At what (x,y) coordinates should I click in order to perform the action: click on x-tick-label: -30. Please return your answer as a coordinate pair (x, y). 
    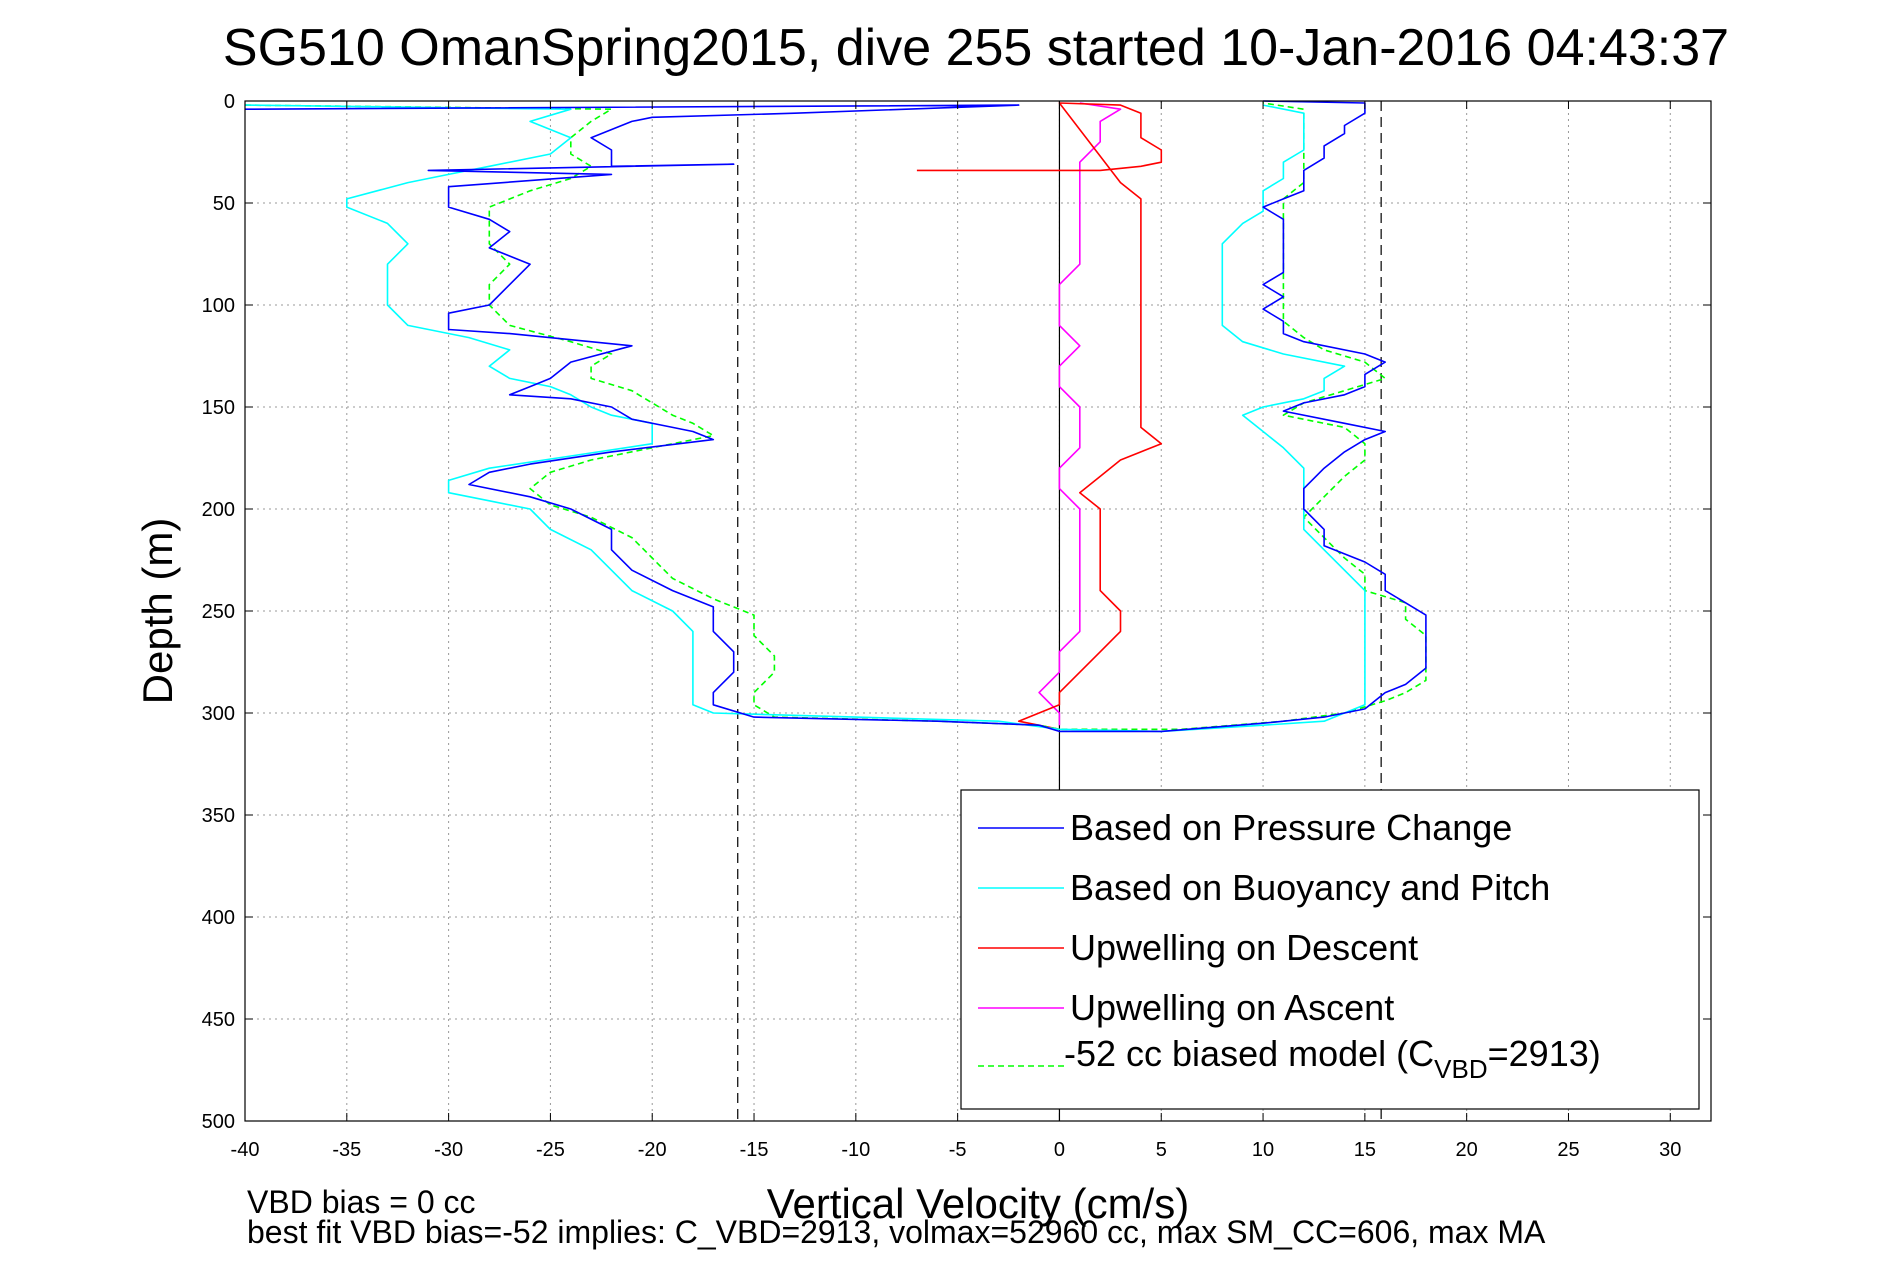
    Looking at the image, I should click on (448, 1150).